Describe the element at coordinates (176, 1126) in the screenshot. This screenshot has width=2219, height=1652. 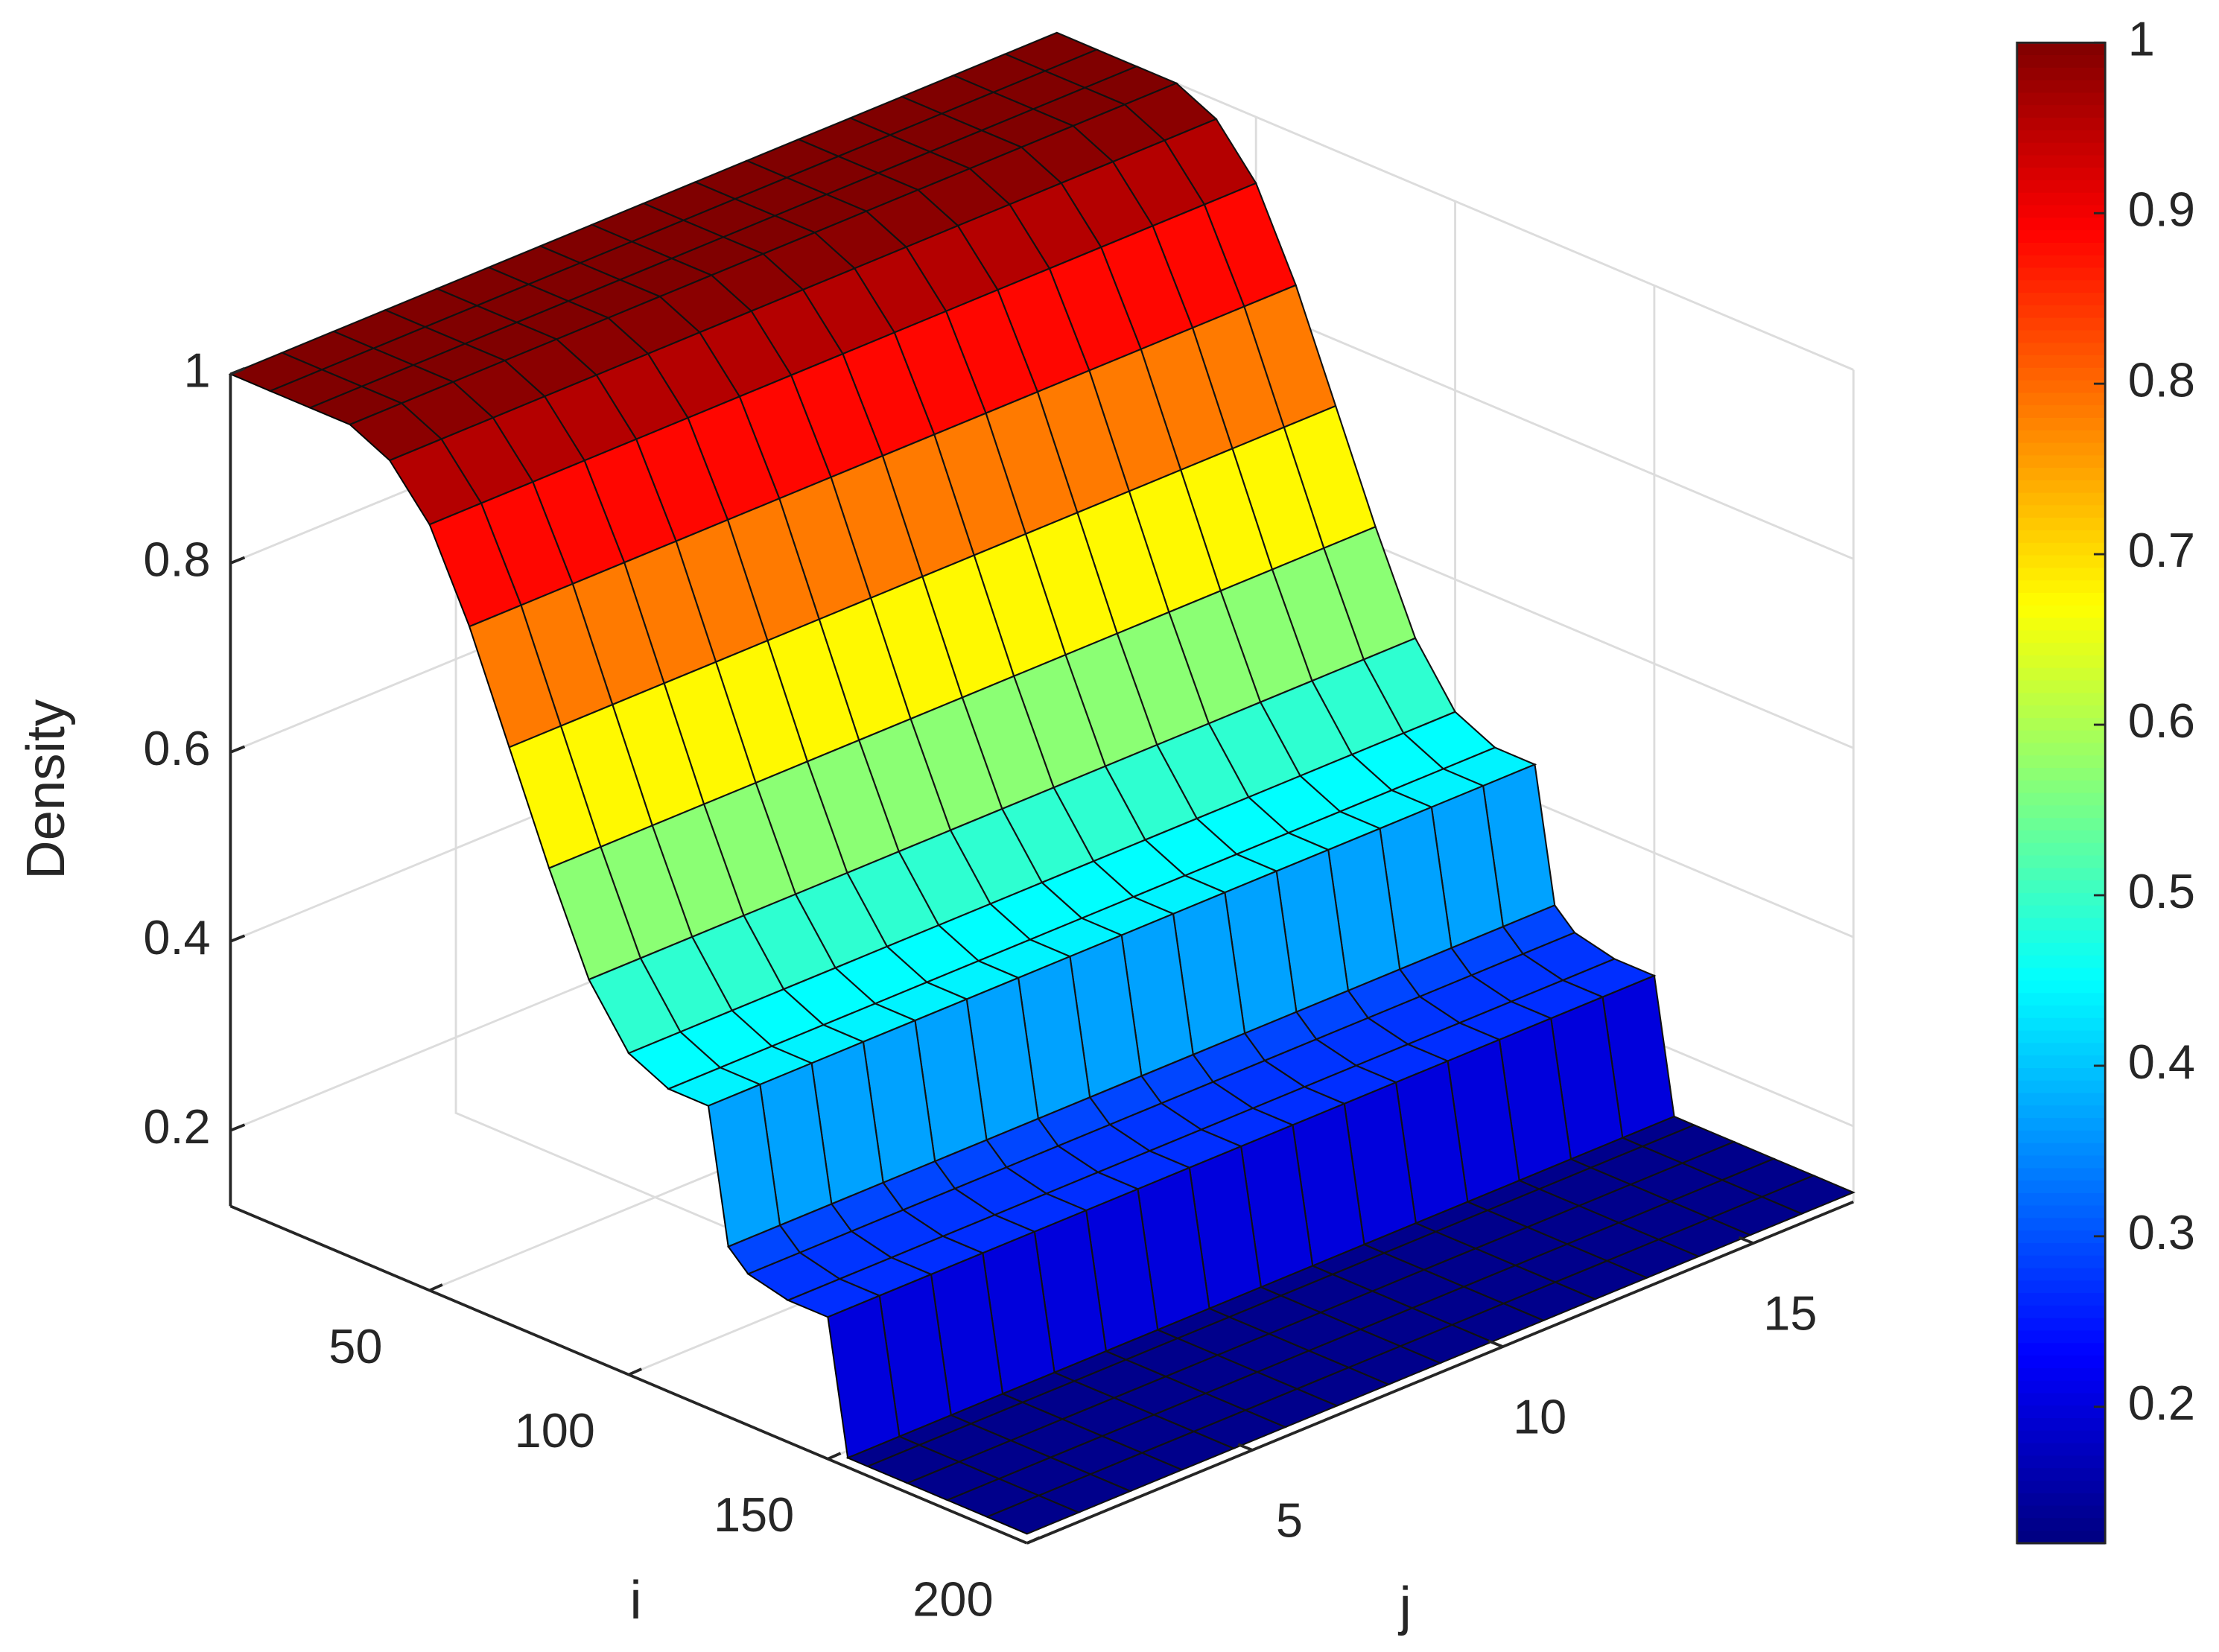
I see `z-tick-label: 0.2` at that location.